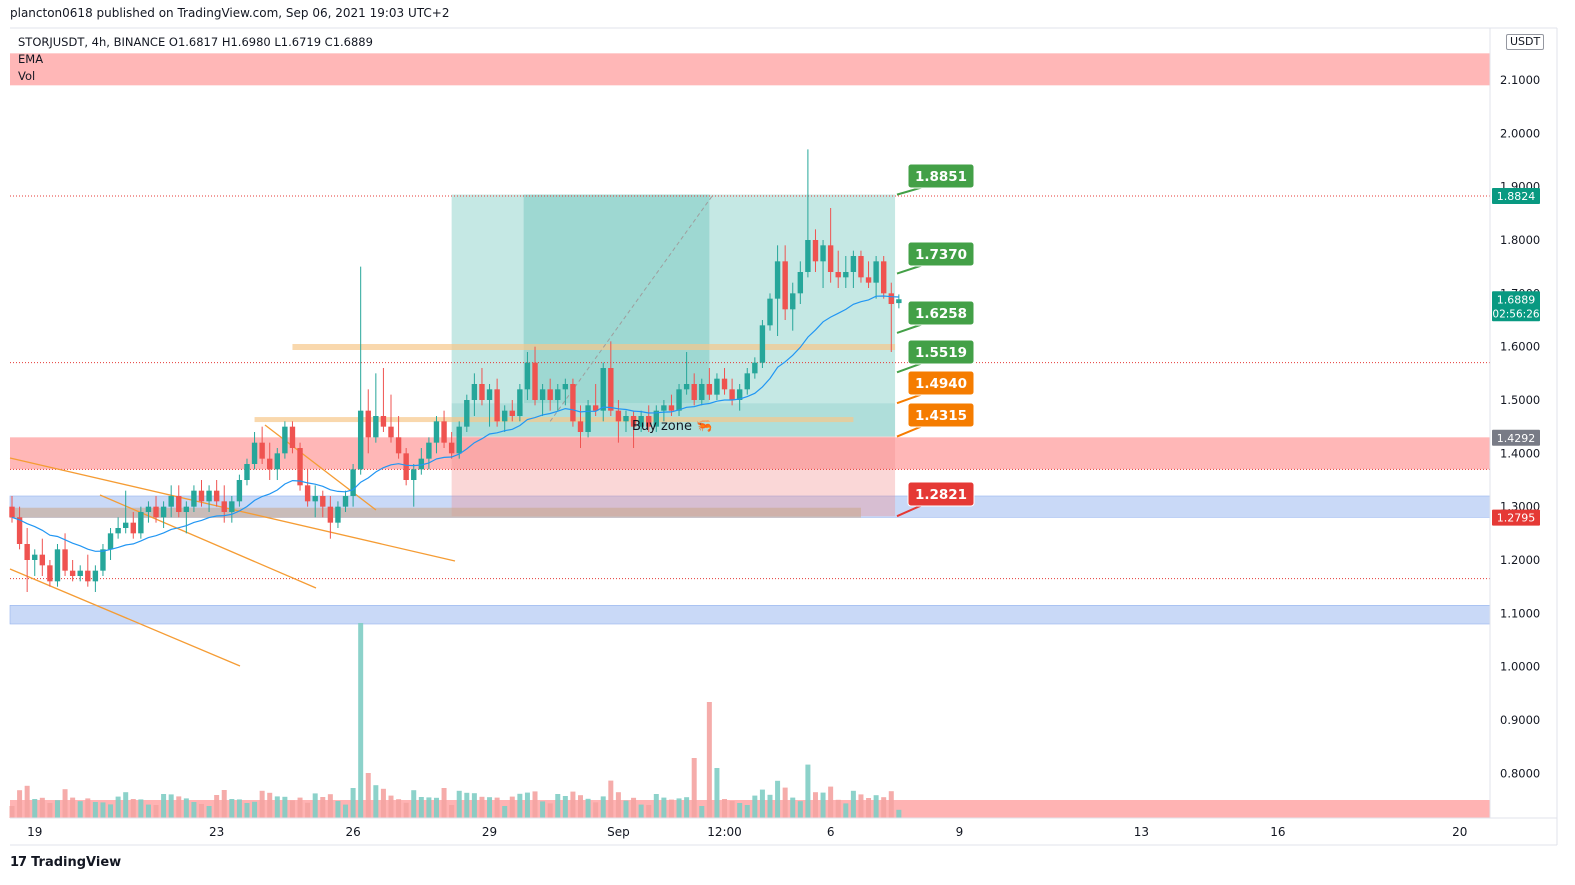 This screenshot has width=1575, height=885. Describe the element at coordinates (31, 59) in the screenshot. I see `ema-legend: EMA` at that location.